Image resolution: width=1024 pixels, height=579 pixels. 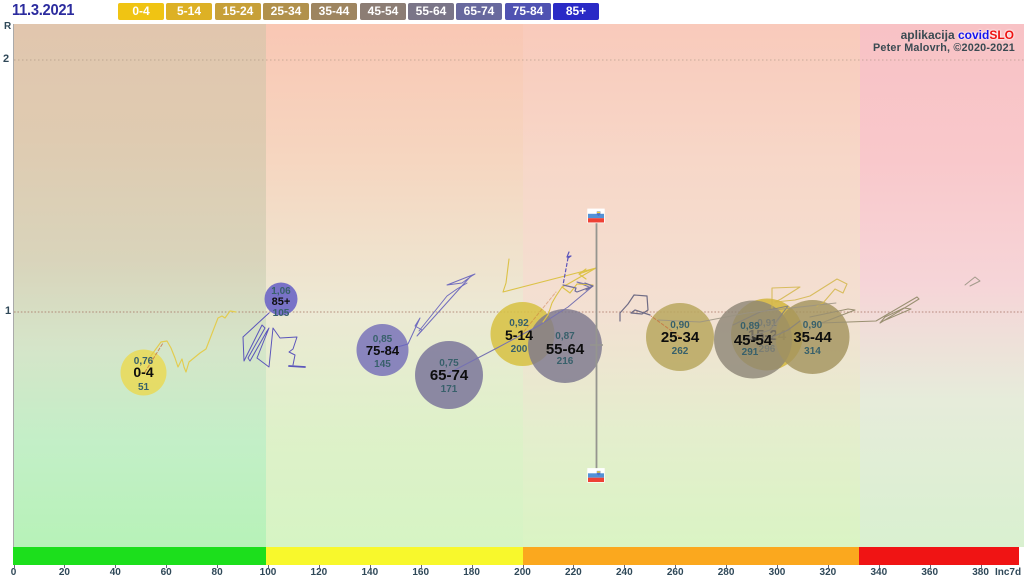 I want to click on svg-text: 45-54, so click(x=753, y=340).